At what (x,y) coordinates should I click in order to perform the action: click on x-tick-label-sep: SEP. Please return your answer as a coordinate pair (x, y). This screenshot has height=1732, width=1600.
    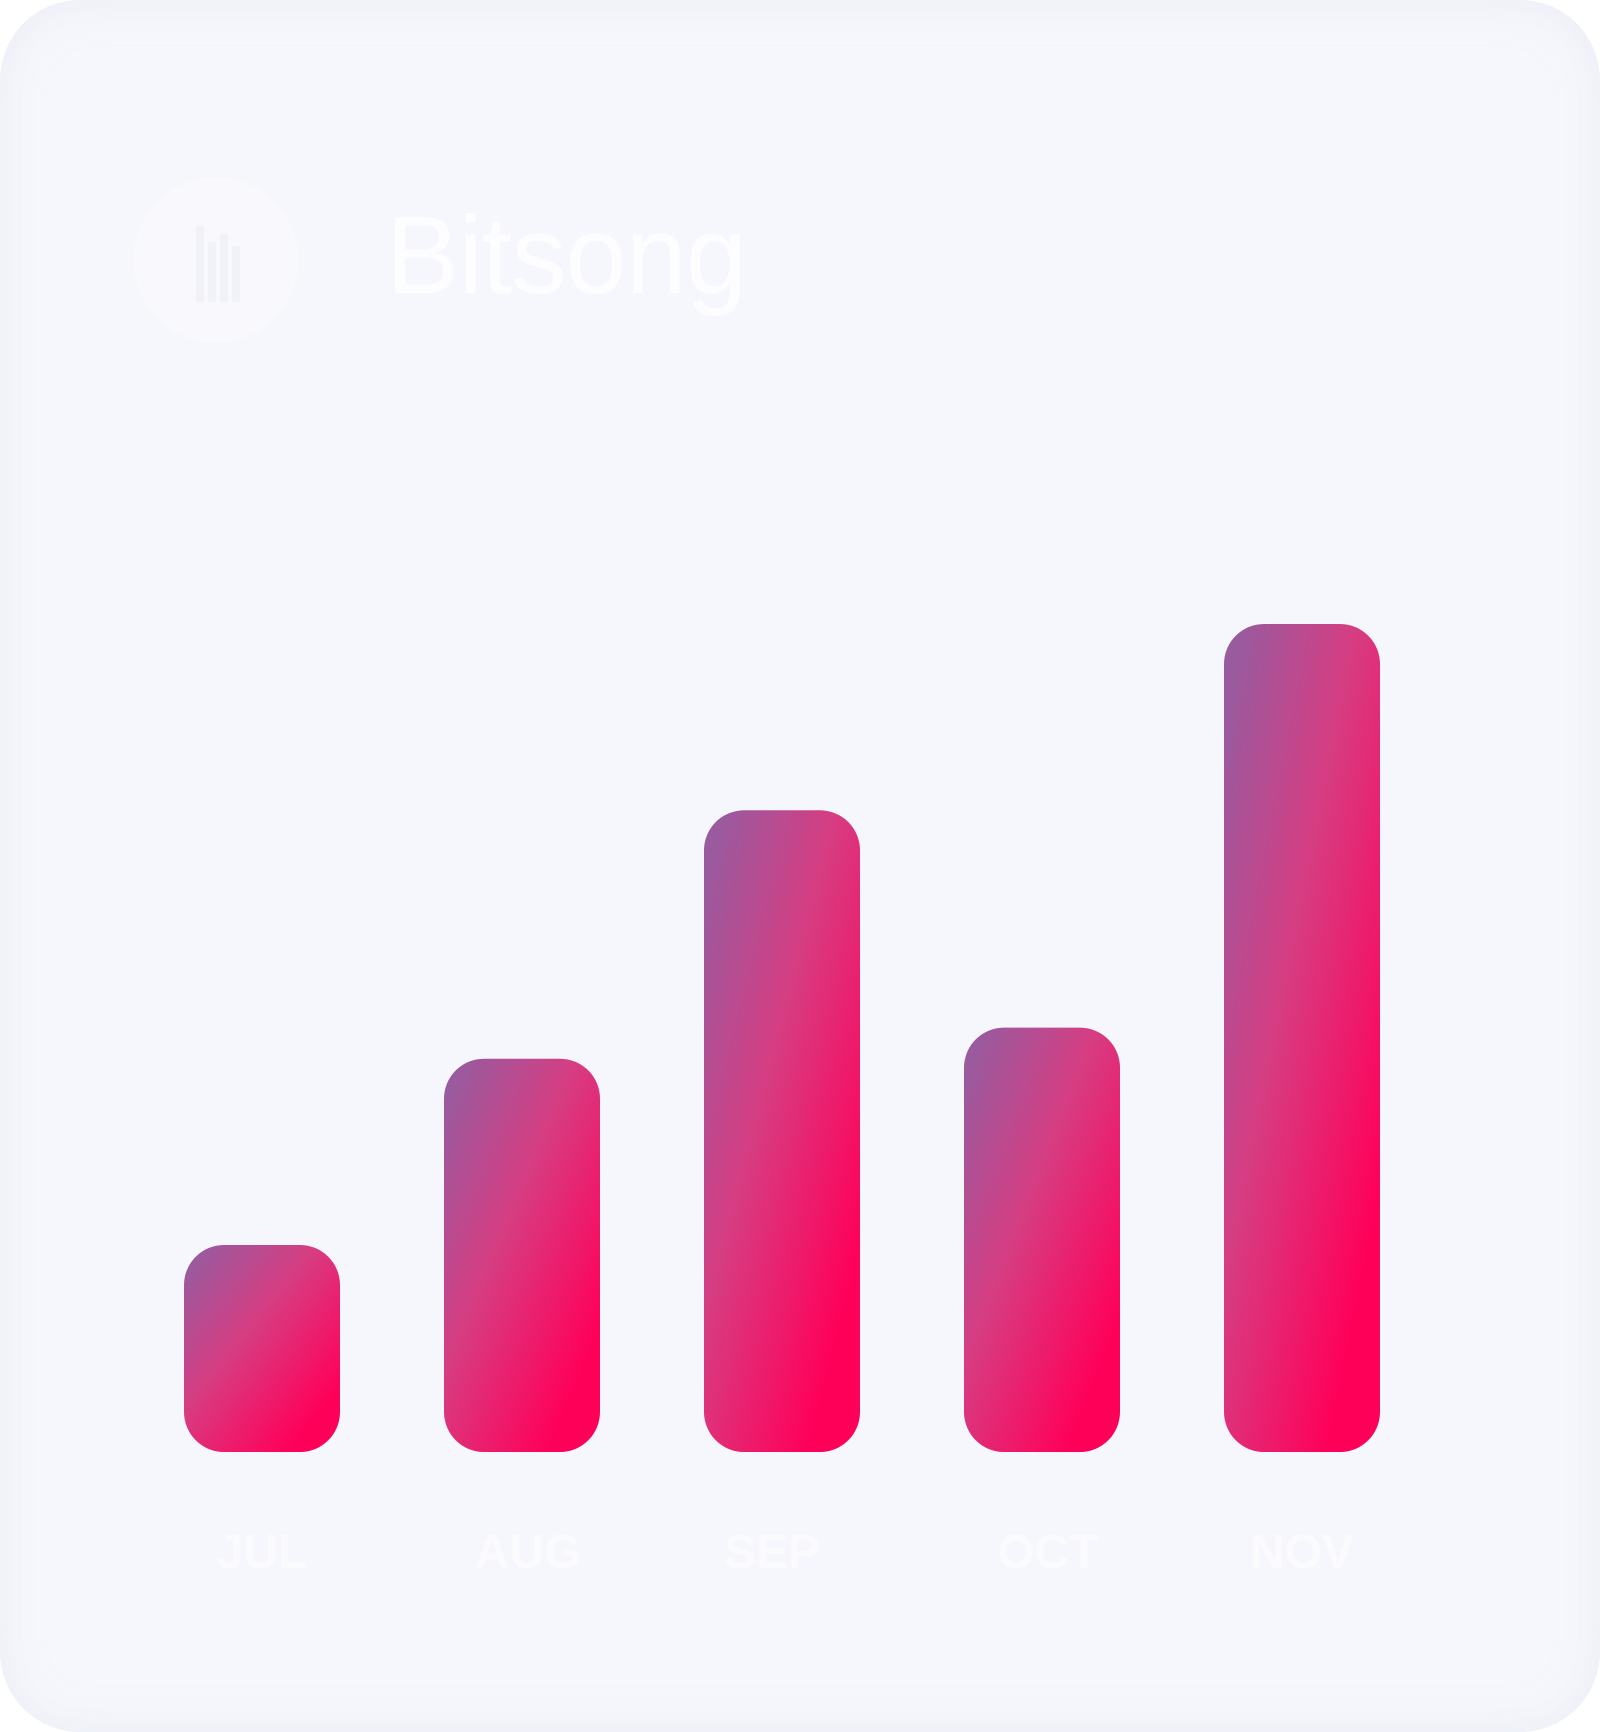
    Looking at the image, I should click on (772, 1552).